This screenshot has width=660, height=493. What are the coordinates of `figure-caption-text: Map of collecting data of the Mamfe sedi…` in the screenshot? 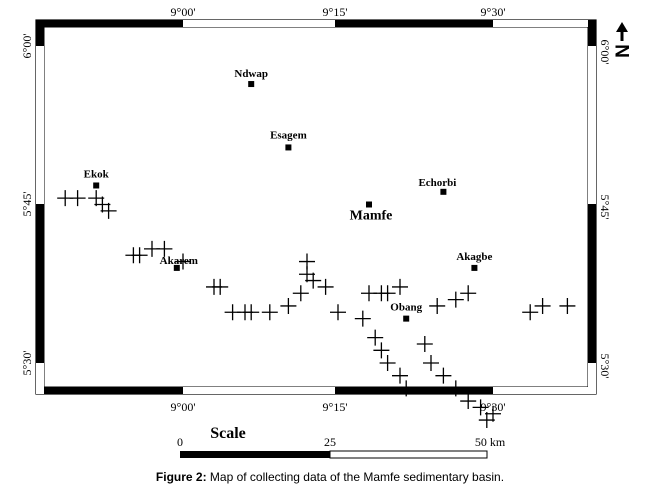 It's located at (355, 477).